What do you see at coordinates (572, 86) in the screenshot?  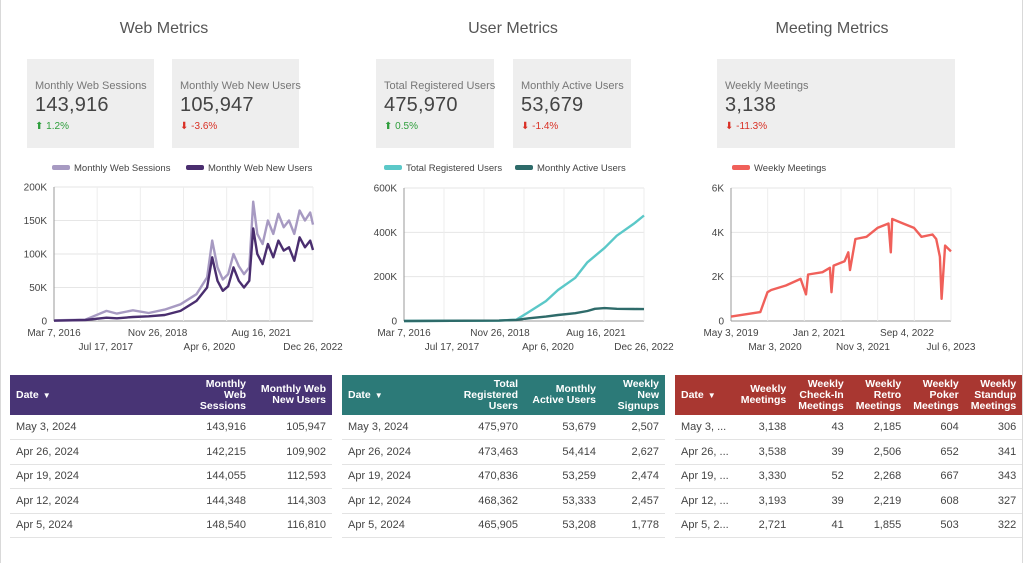 I see `kpi-label: Monthly Active Users` at bounding box center [572, 86].